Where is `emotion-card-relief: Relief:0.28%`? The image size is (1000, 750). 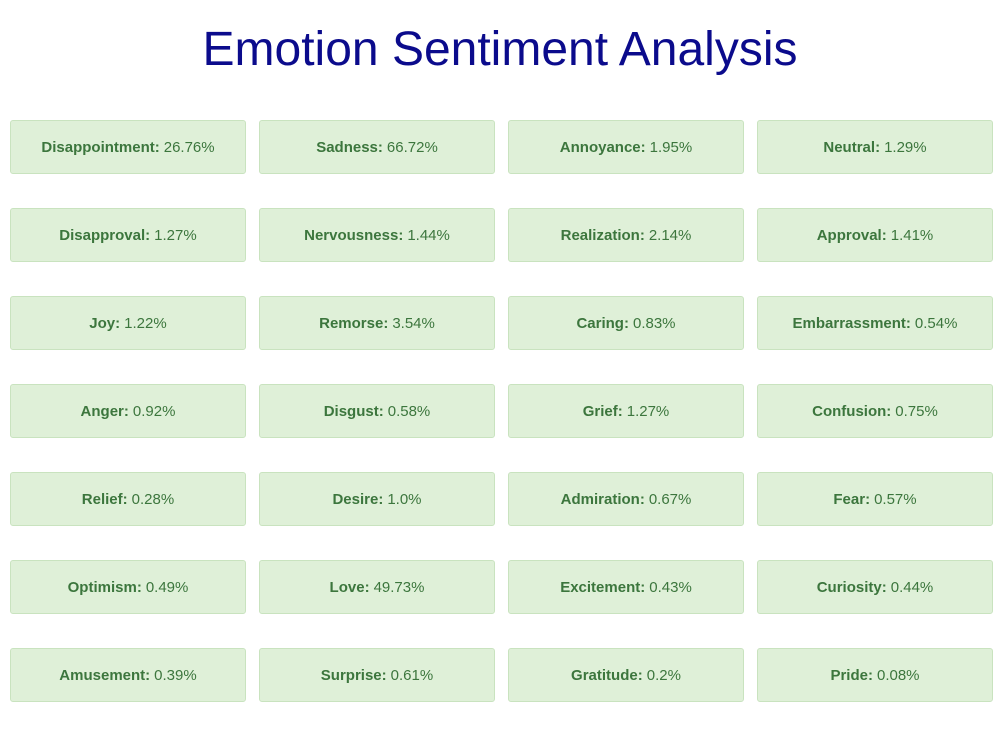 emotion-card-relief: Relief:0.28% is located at coordinates (128, 499).